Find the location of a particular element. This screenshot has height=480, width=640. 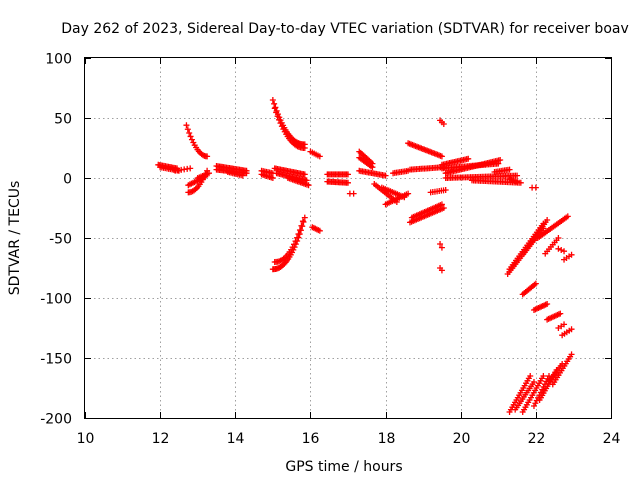

x-tick-label: 10 is located at coordinates (86, 439).